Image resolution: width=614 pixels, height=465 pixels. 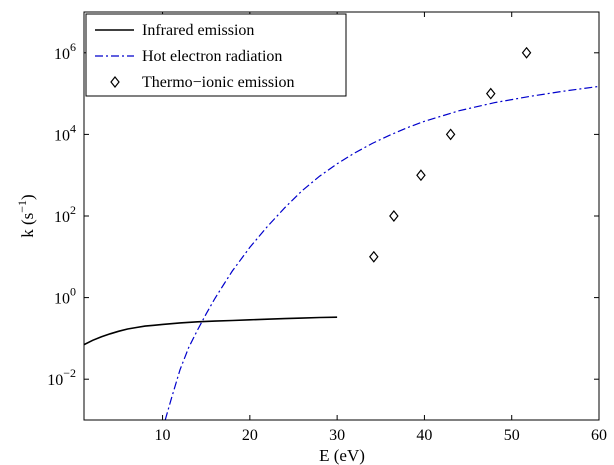 I want to click on y-tick-label: 10⁰, so click(x=65, y=296).